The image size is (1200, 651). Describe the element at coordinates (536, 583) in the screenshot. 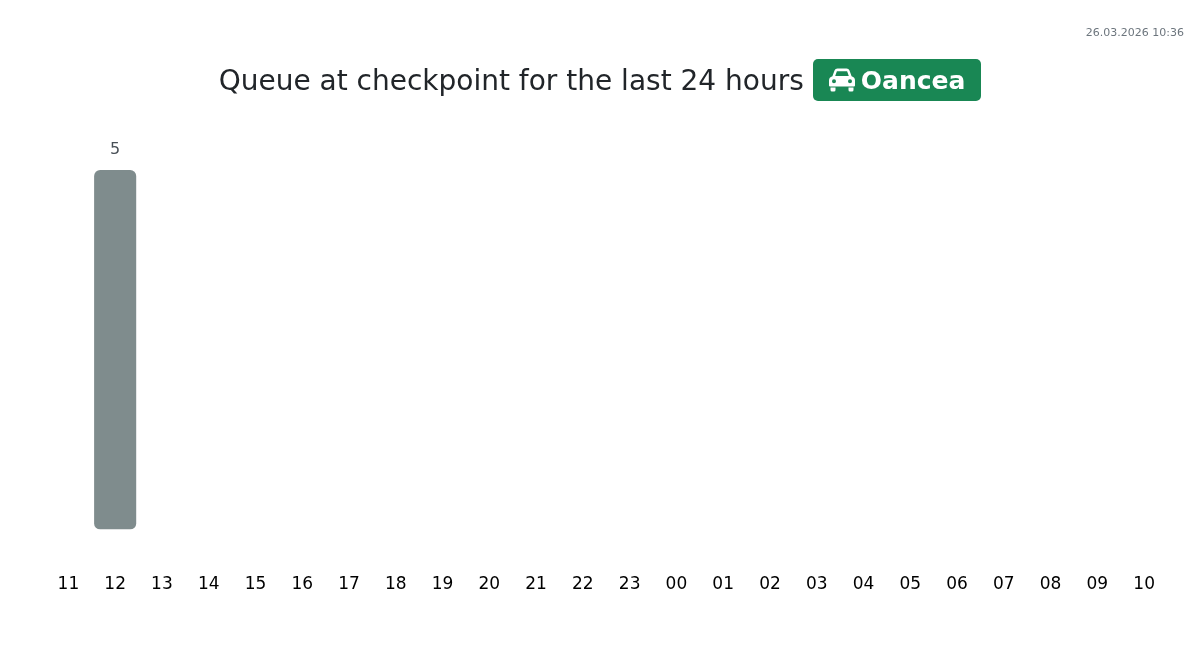

I see `x-tick-label: 21` at that location.